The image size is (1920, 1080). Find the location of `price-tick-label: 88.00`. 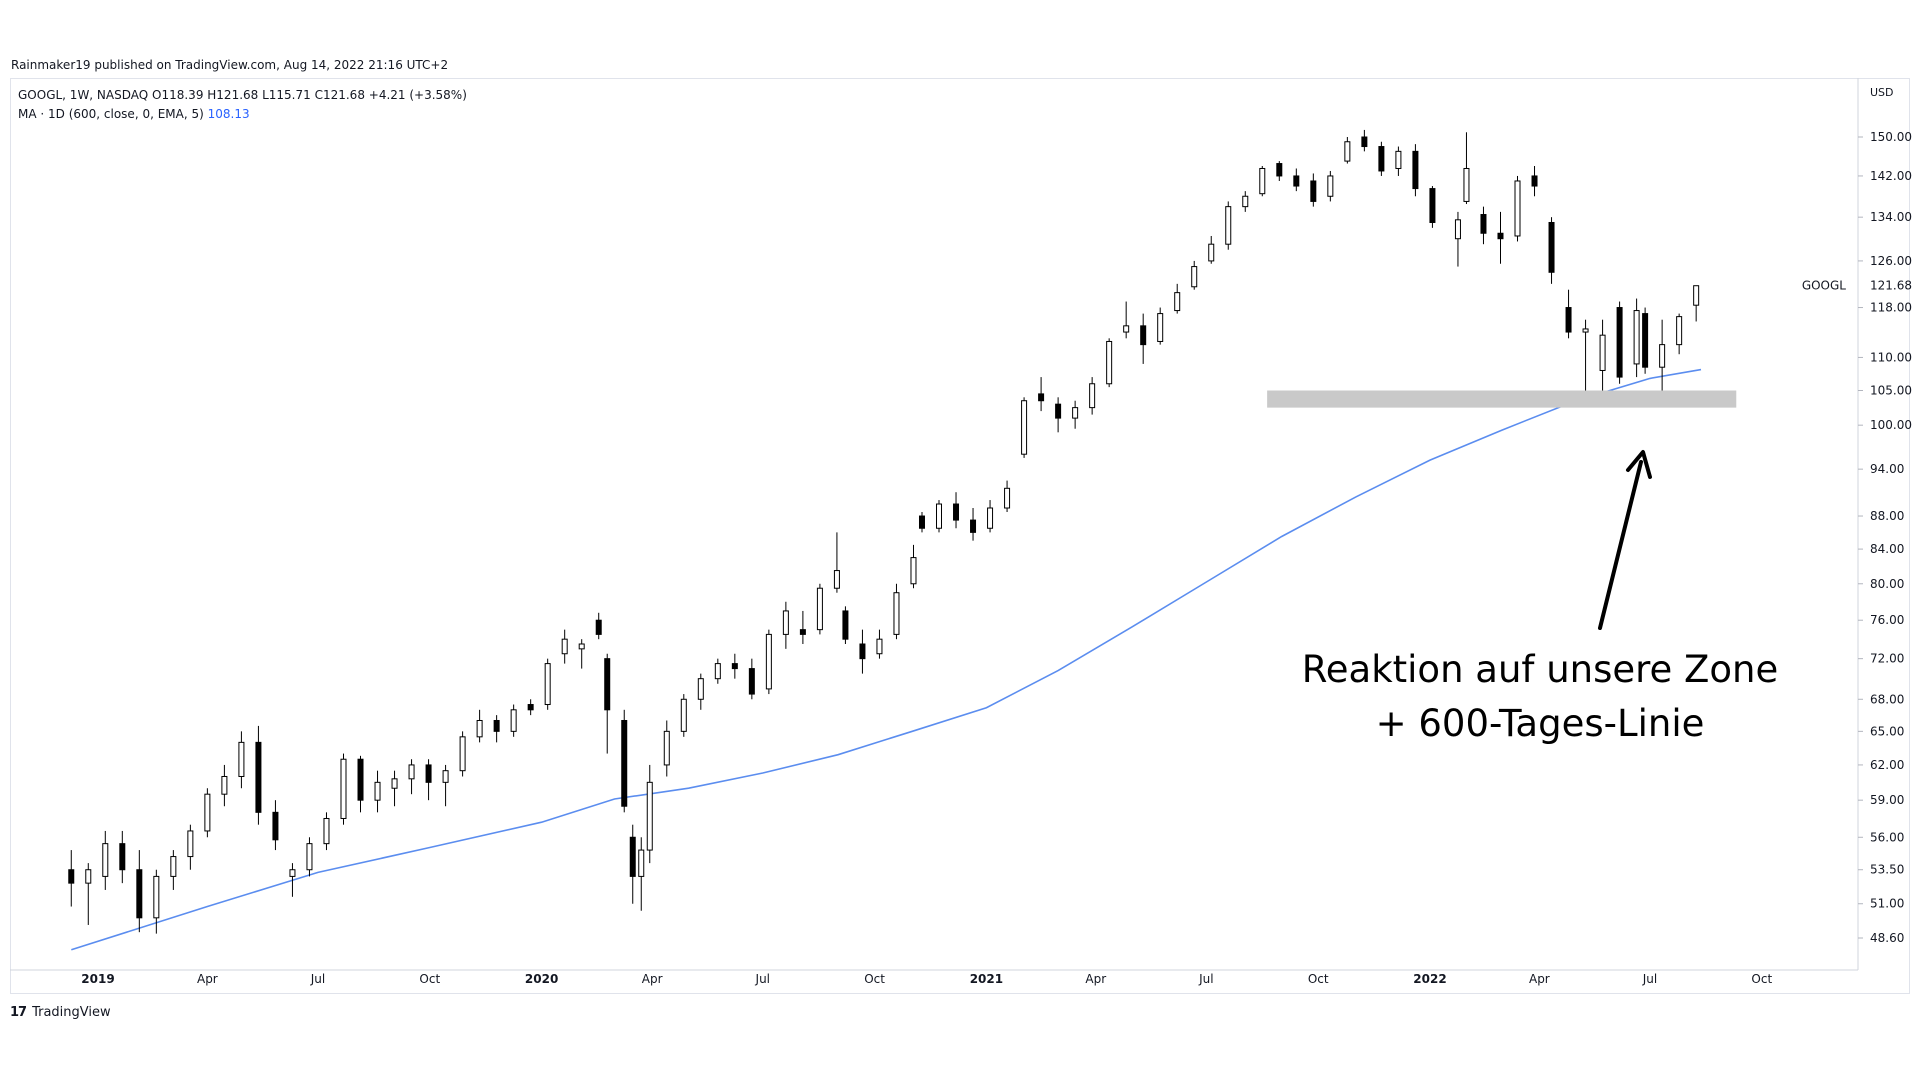

price-tick-label: 88.00 is located at coordinates (1887, 516).